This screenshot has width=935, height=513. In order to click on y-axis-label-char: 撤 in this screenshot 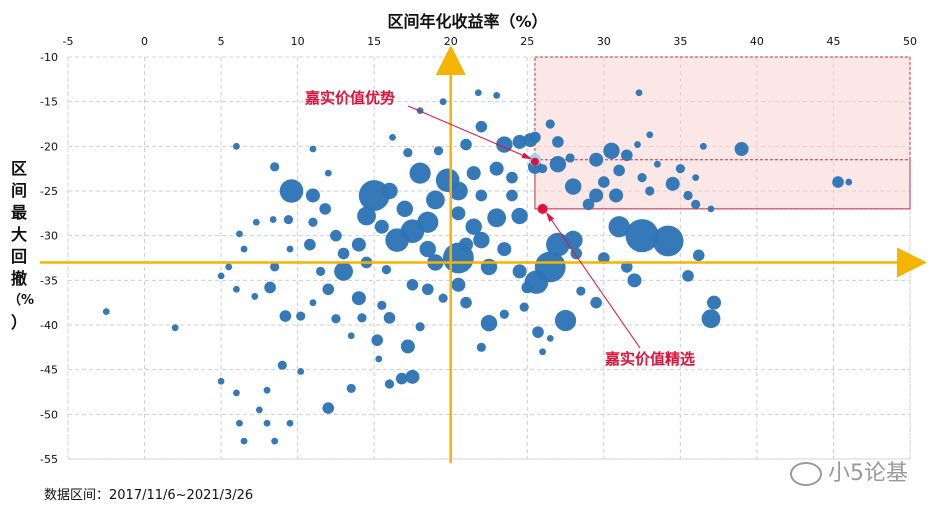, I will do `click(18, 278)`.